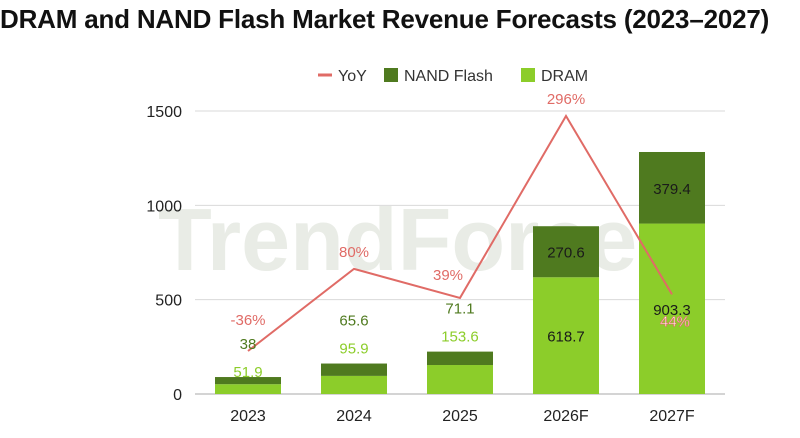 The image size is (800, 438). Describe the element at coordinates (566, 416) in the screenshot. I see `x-tick-label: 2026F` at that location.